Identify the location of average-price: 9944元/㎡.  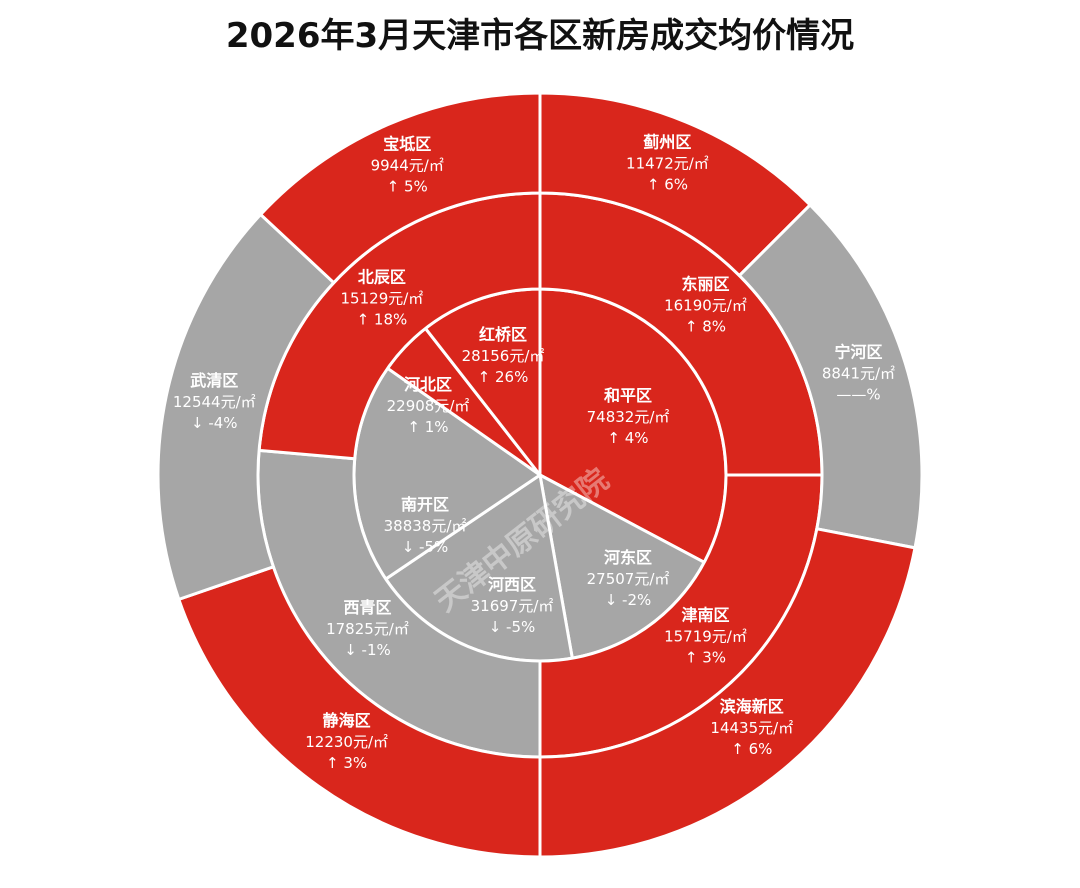
(407, 166).